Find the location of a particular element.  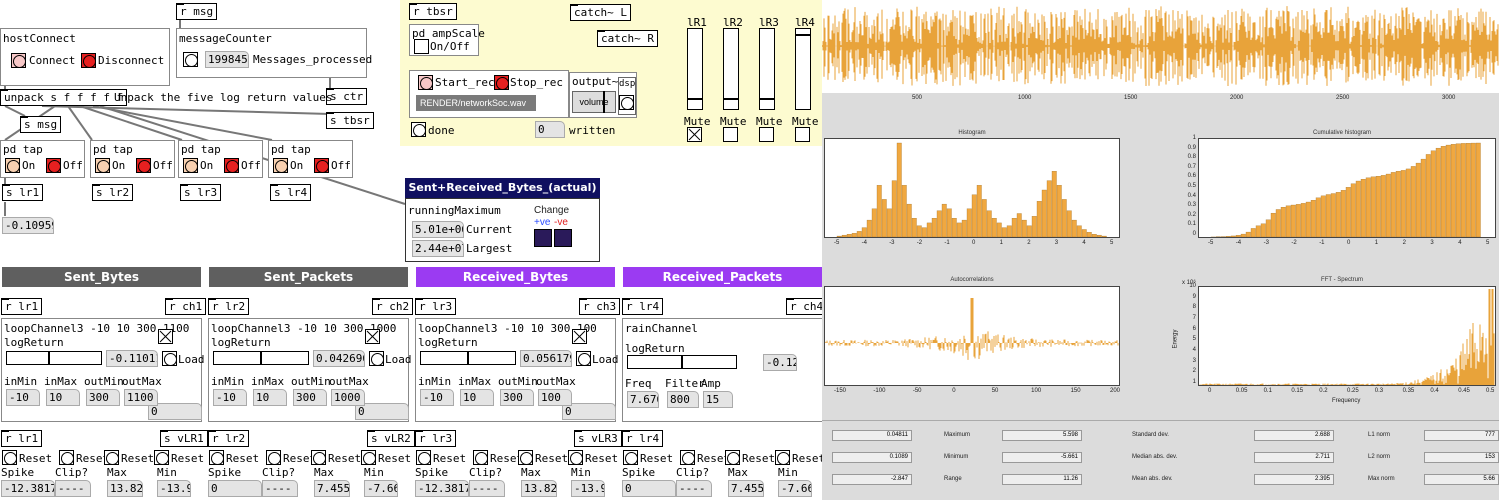

volume-knob is located at coordinates (604, 102).